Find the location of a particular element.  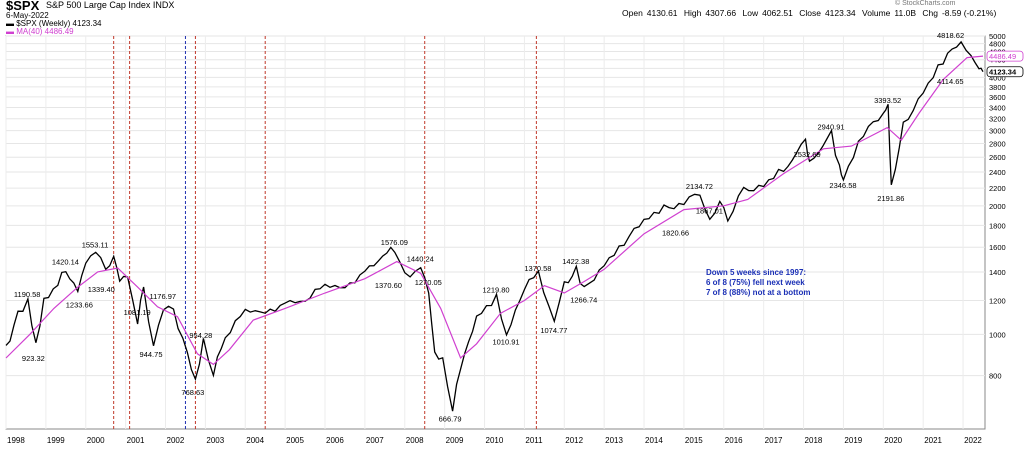

high-label: High is located at coordinates (692, 13).